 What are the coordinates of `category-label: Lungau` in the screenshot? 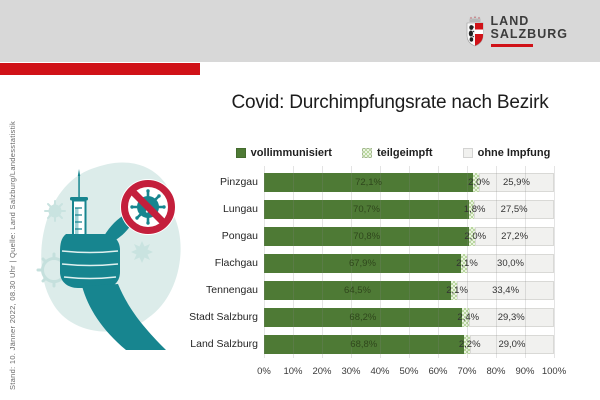 It's located at (240, 209).